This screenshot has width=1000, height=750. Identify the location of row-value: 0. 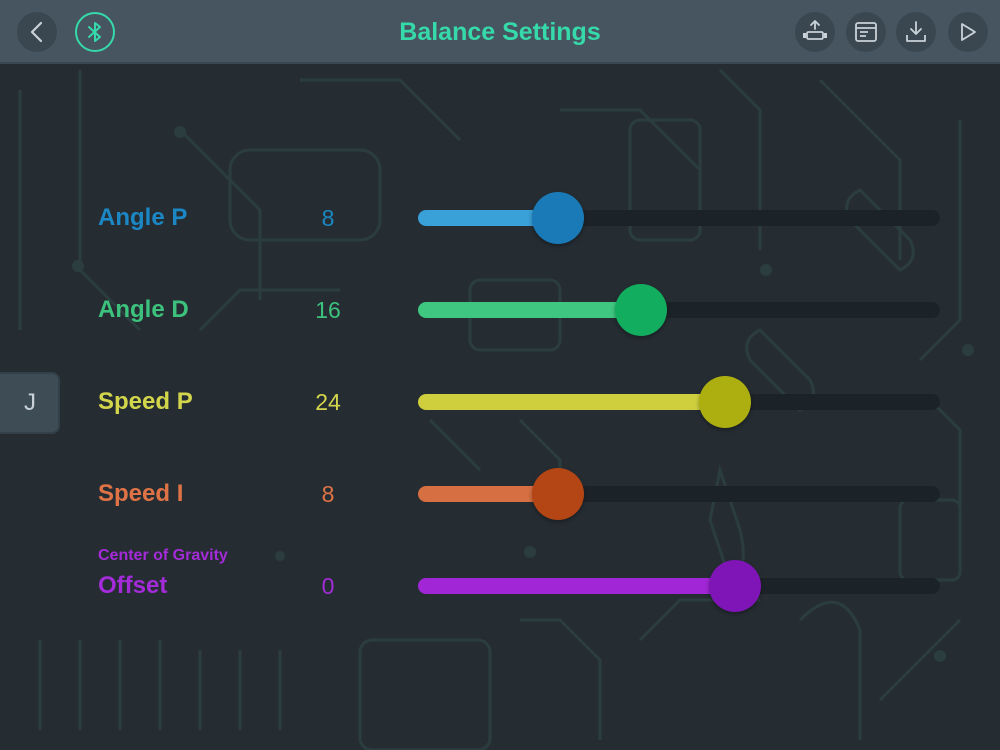
(328, 586).